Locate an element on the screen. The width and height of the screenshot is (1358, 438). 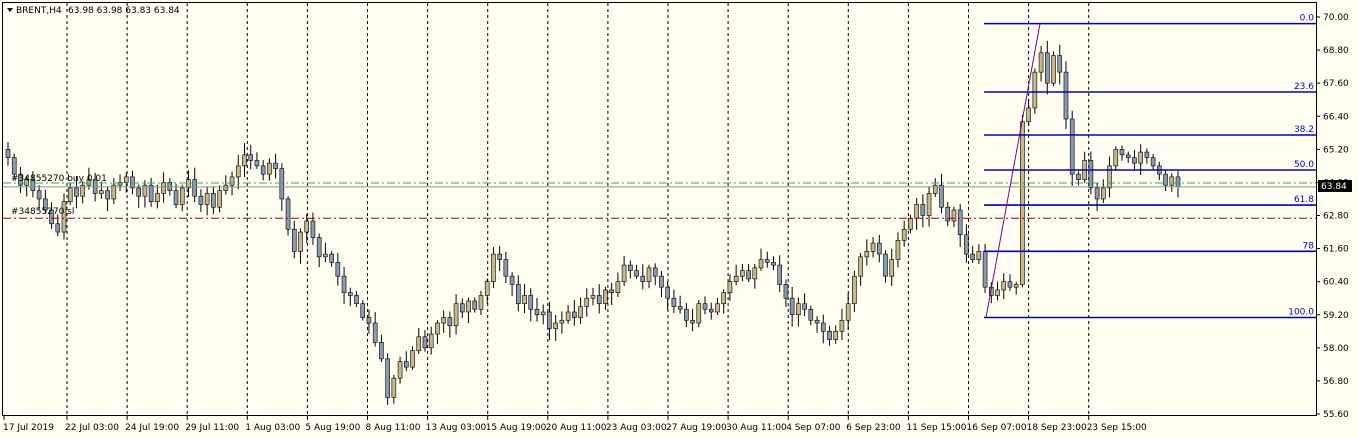
buy-order-label: #34855270 buy 0.01 is located at coordinates (59, 179).